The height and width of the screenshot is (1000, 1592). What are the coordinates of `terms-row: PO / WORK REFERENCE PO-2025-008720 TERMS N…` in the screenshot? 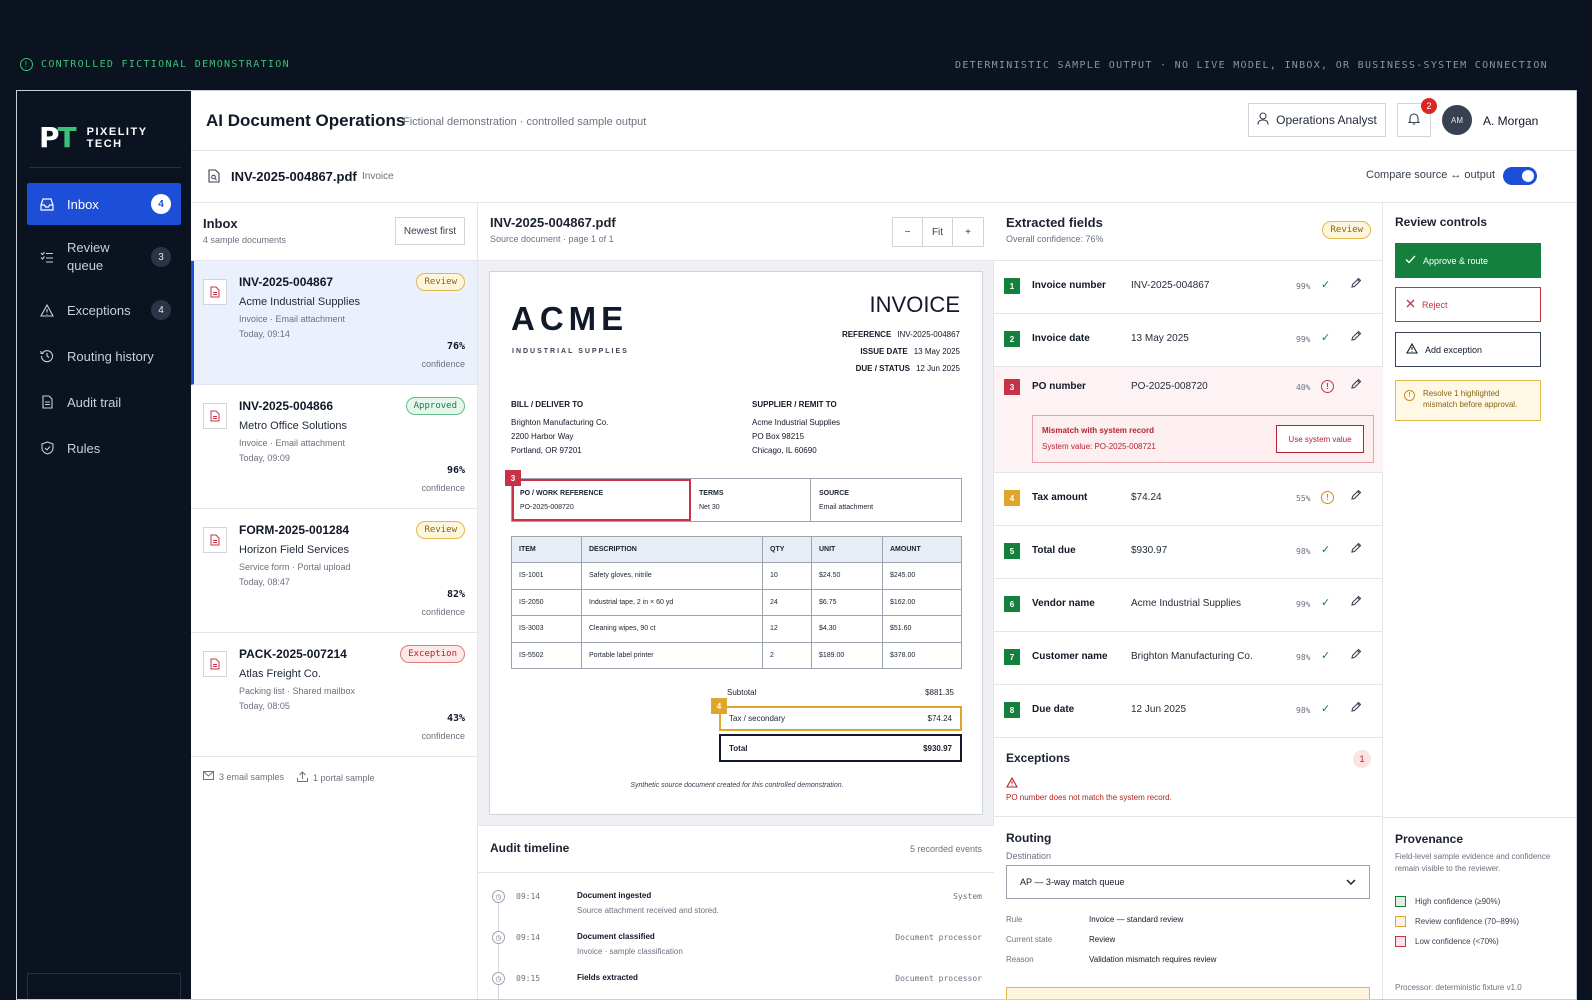 It's located at (736, 500).